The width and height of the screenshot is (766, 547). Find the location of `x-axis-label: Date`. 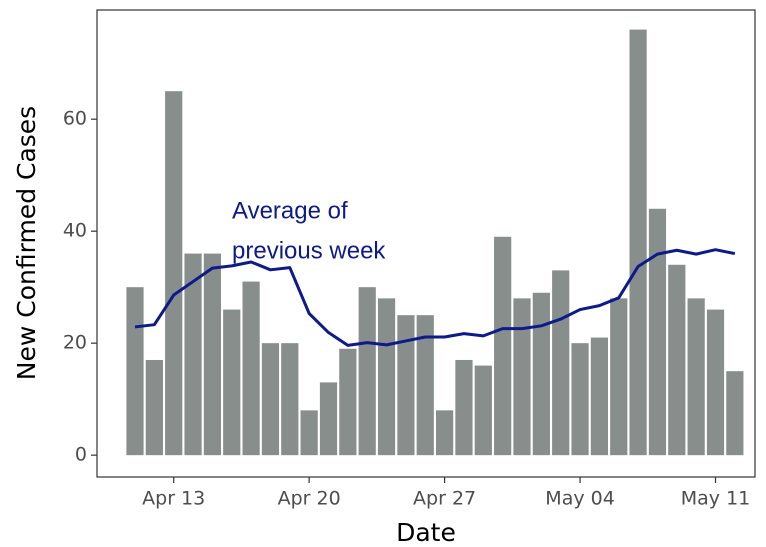

x-axis-label: Date is located at coordinates (426, 532).